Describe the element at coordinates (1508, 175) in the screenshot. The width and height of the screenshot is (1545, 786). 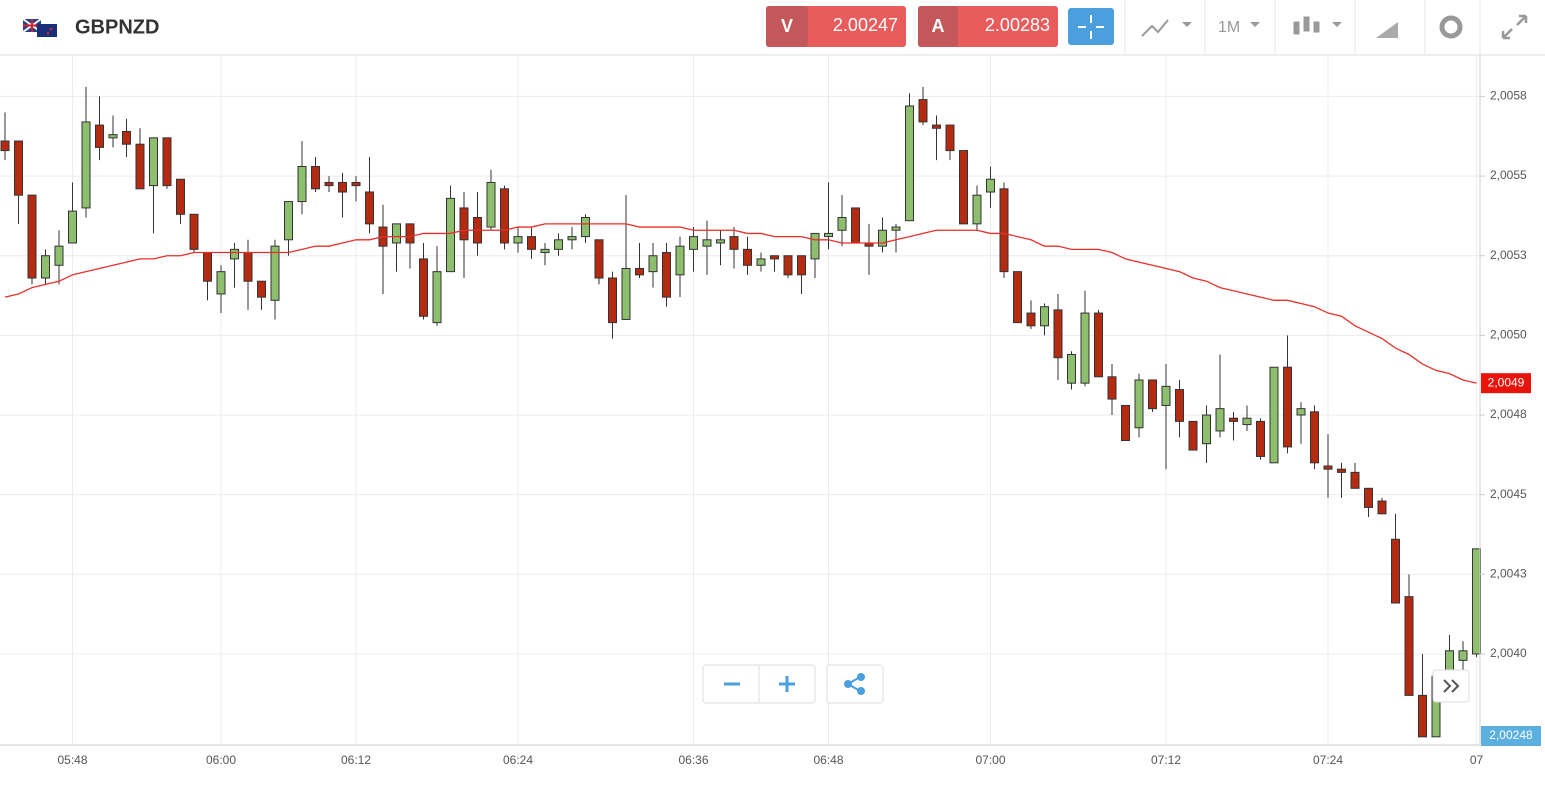
I see `y-tick-label: 2,0055` at that location.